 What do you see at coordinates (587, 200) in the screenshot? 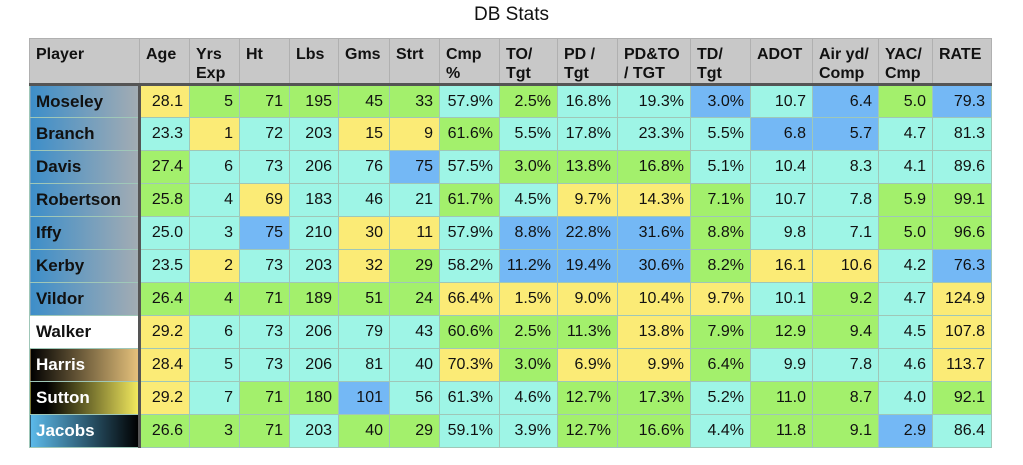
I see `stat-cell: 9.7%` at bounding box center [587, 200].